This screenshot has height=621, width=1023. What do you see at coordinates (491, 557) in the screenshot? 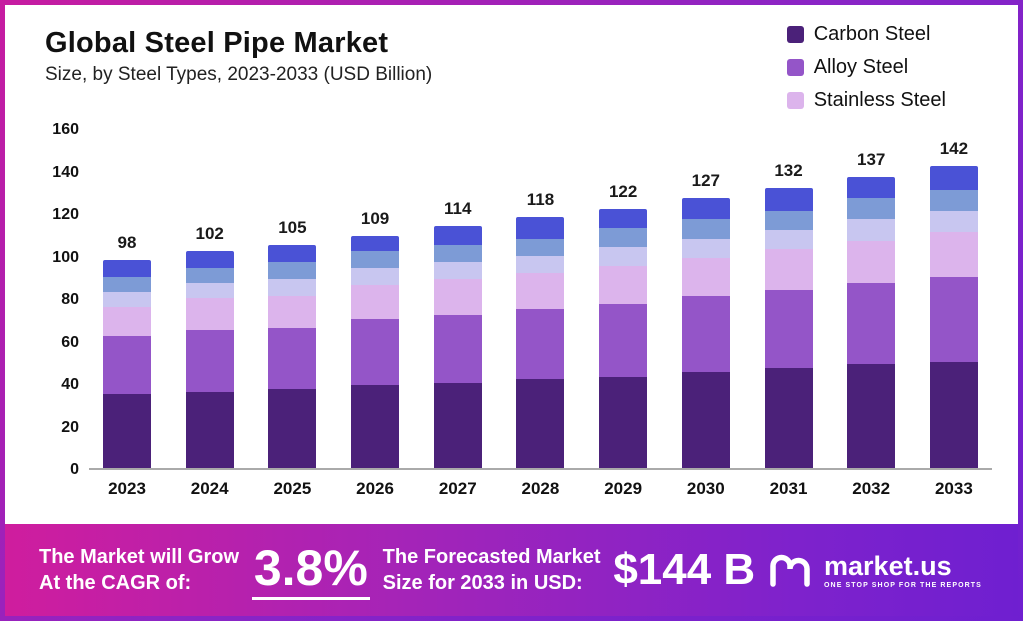
I see `forecast-label-line1: The Forecasted Market` at bounding box center [491, 557].